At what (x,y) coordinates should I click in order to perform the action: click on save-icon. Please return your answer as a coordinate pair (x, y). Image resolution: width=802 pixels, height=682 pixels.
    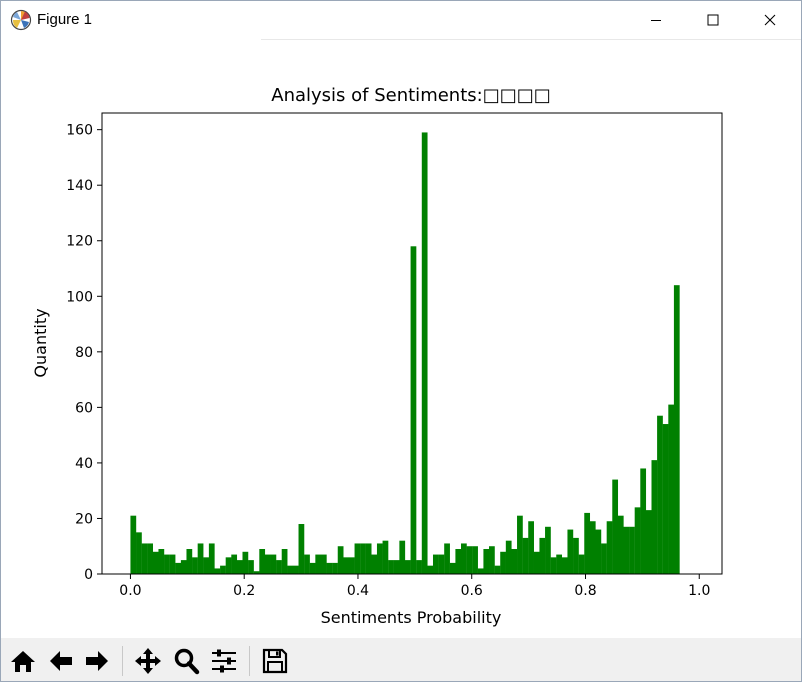
    Looking at the image, I should click on (275, 661).